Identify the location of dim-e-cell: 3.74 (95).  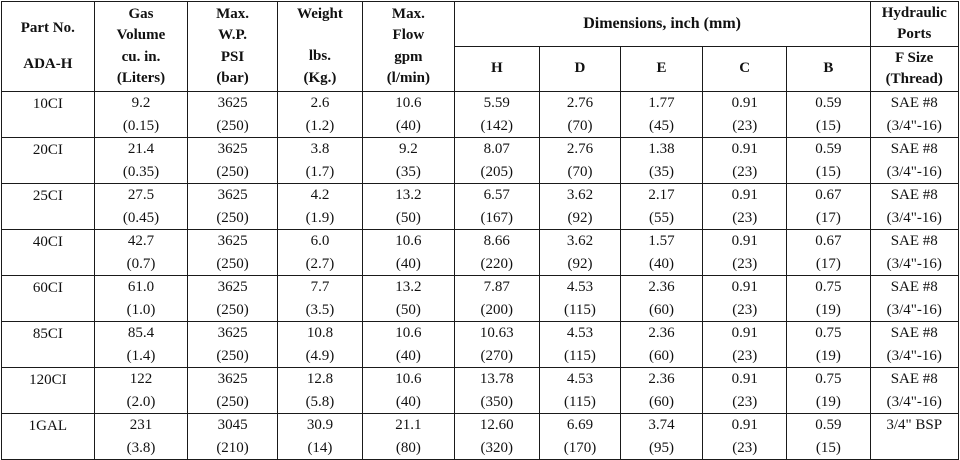
(661, 436).